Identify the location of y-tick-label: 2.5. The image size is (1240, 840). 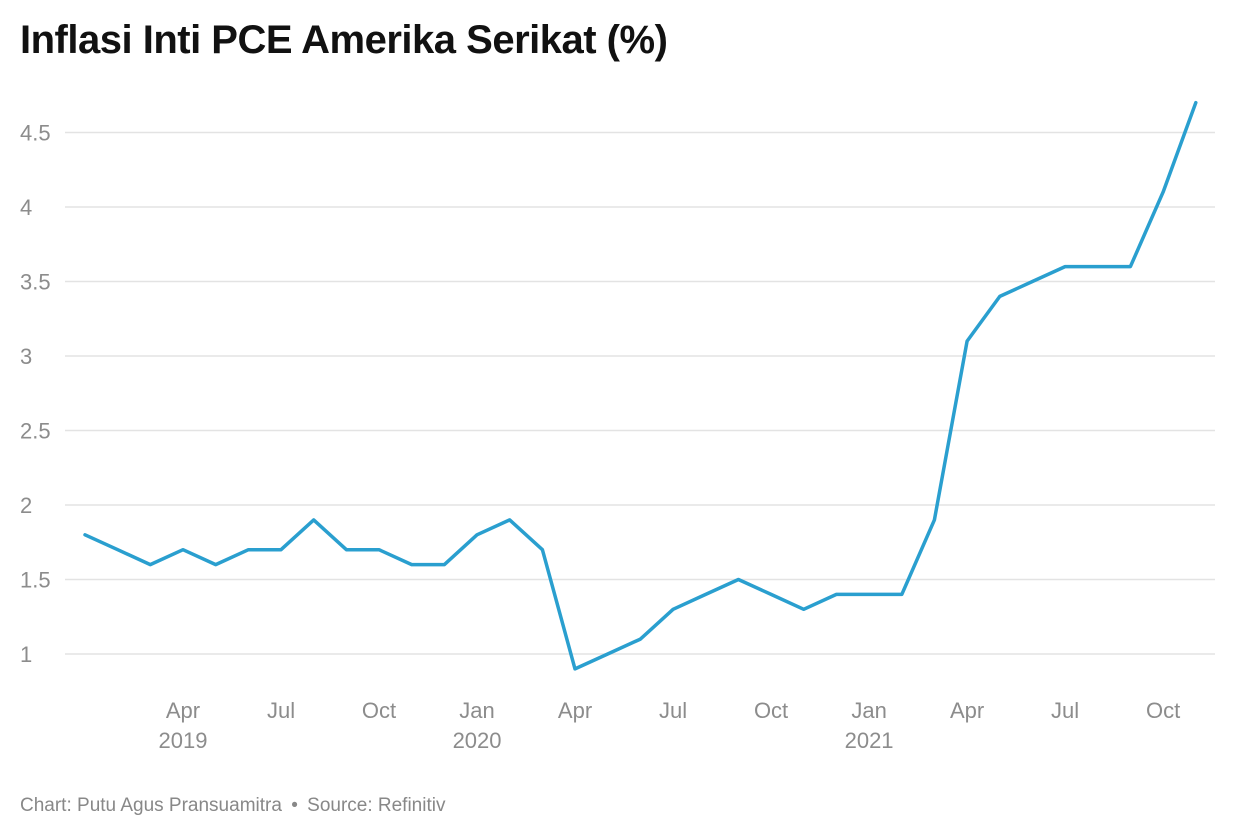
(35, 431).